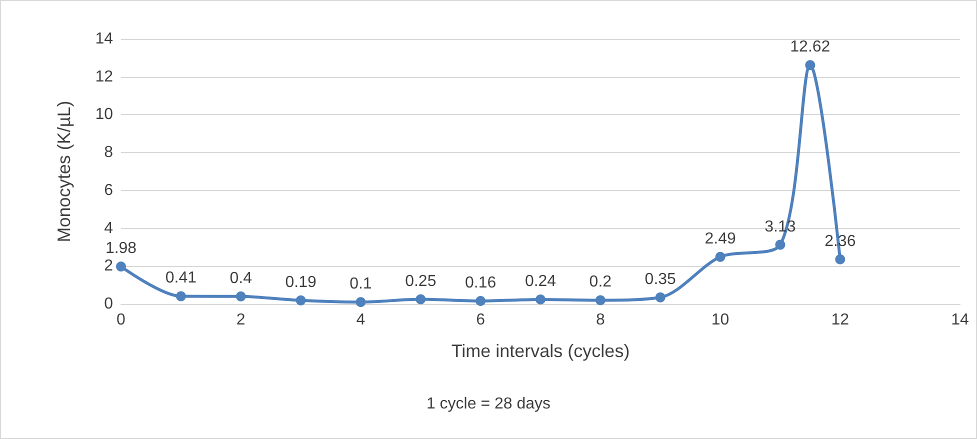 The image size is (977, 439). I want to click on data-label: 0.24, so click(540, 281).